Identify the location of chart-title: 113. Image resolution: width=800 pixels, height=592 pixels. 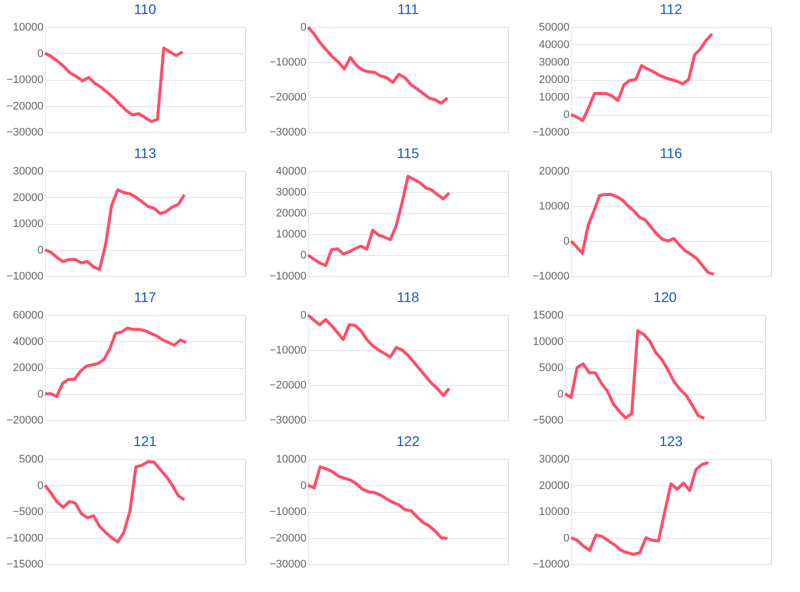
(145, 153).